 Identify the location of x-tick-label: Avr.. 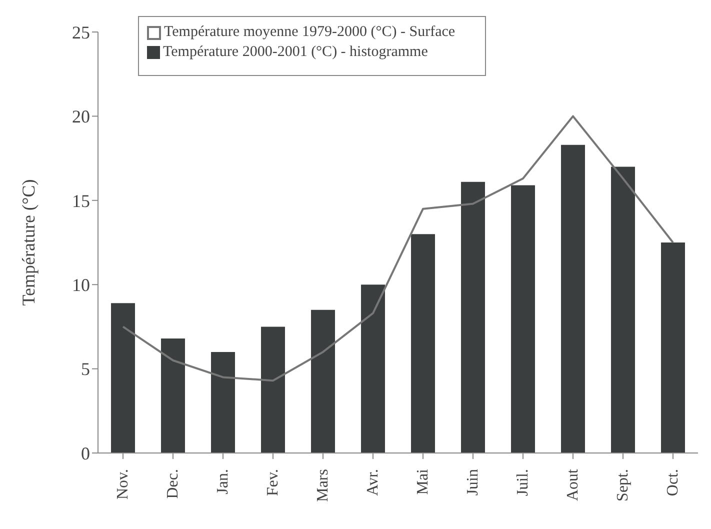
(373, 482).